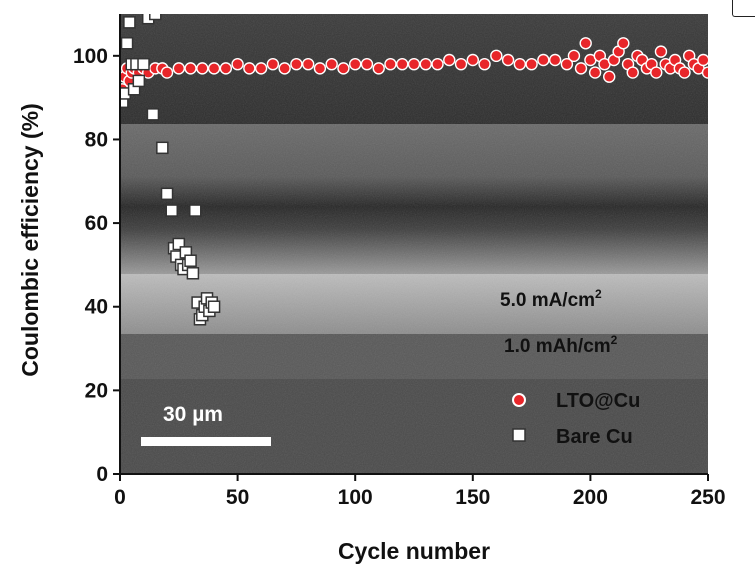  I want to click on y-tick-label: 20, so click(96, 390).